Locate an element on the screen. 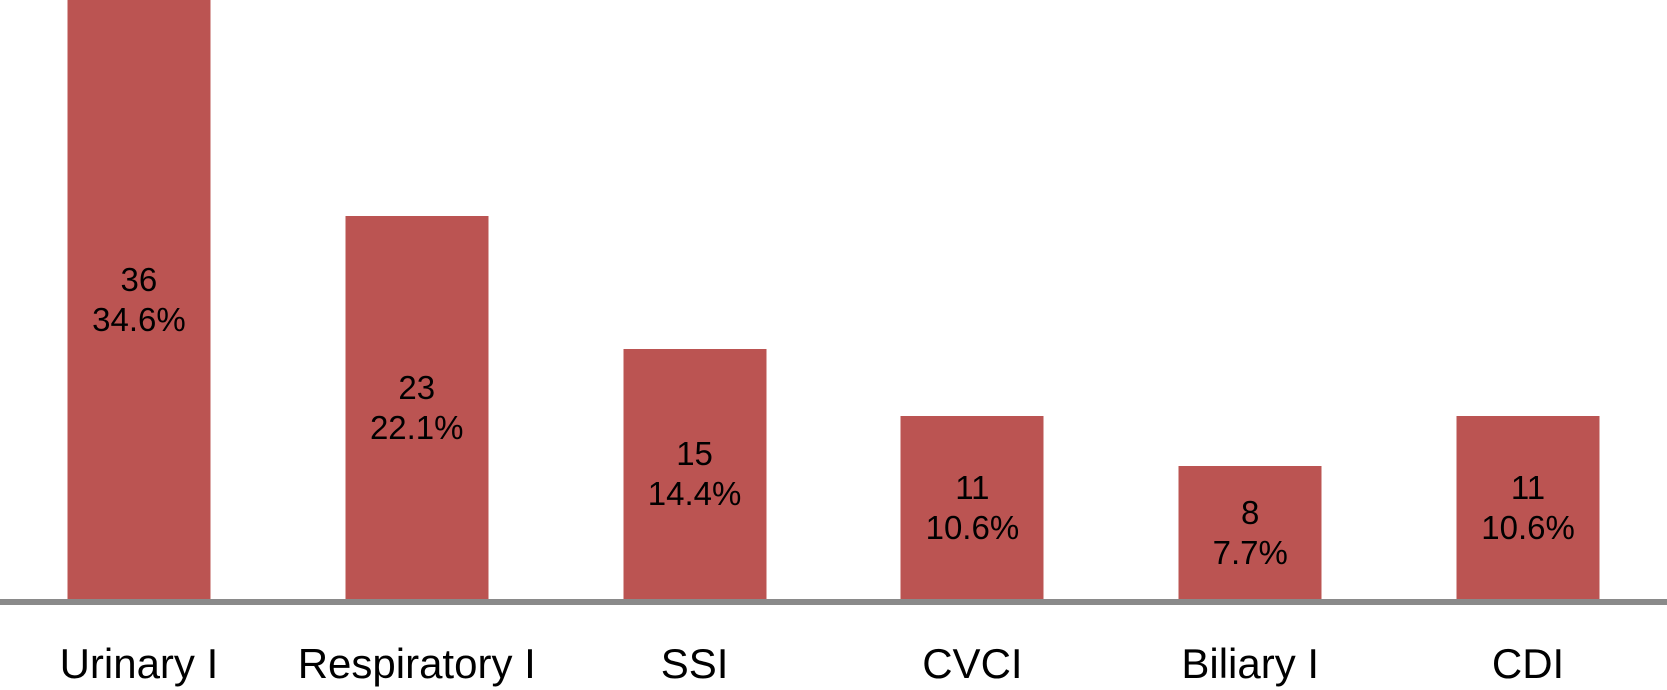 The image size is (1667, 690). bar: 36 34.6% is located at coordinates (139, 299).